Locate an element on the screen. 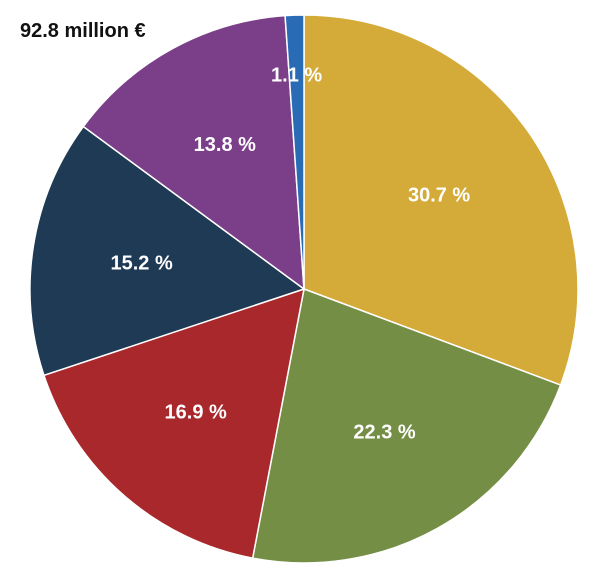  slice-label-5: 13.8 % is located at coordinates (225, 145).